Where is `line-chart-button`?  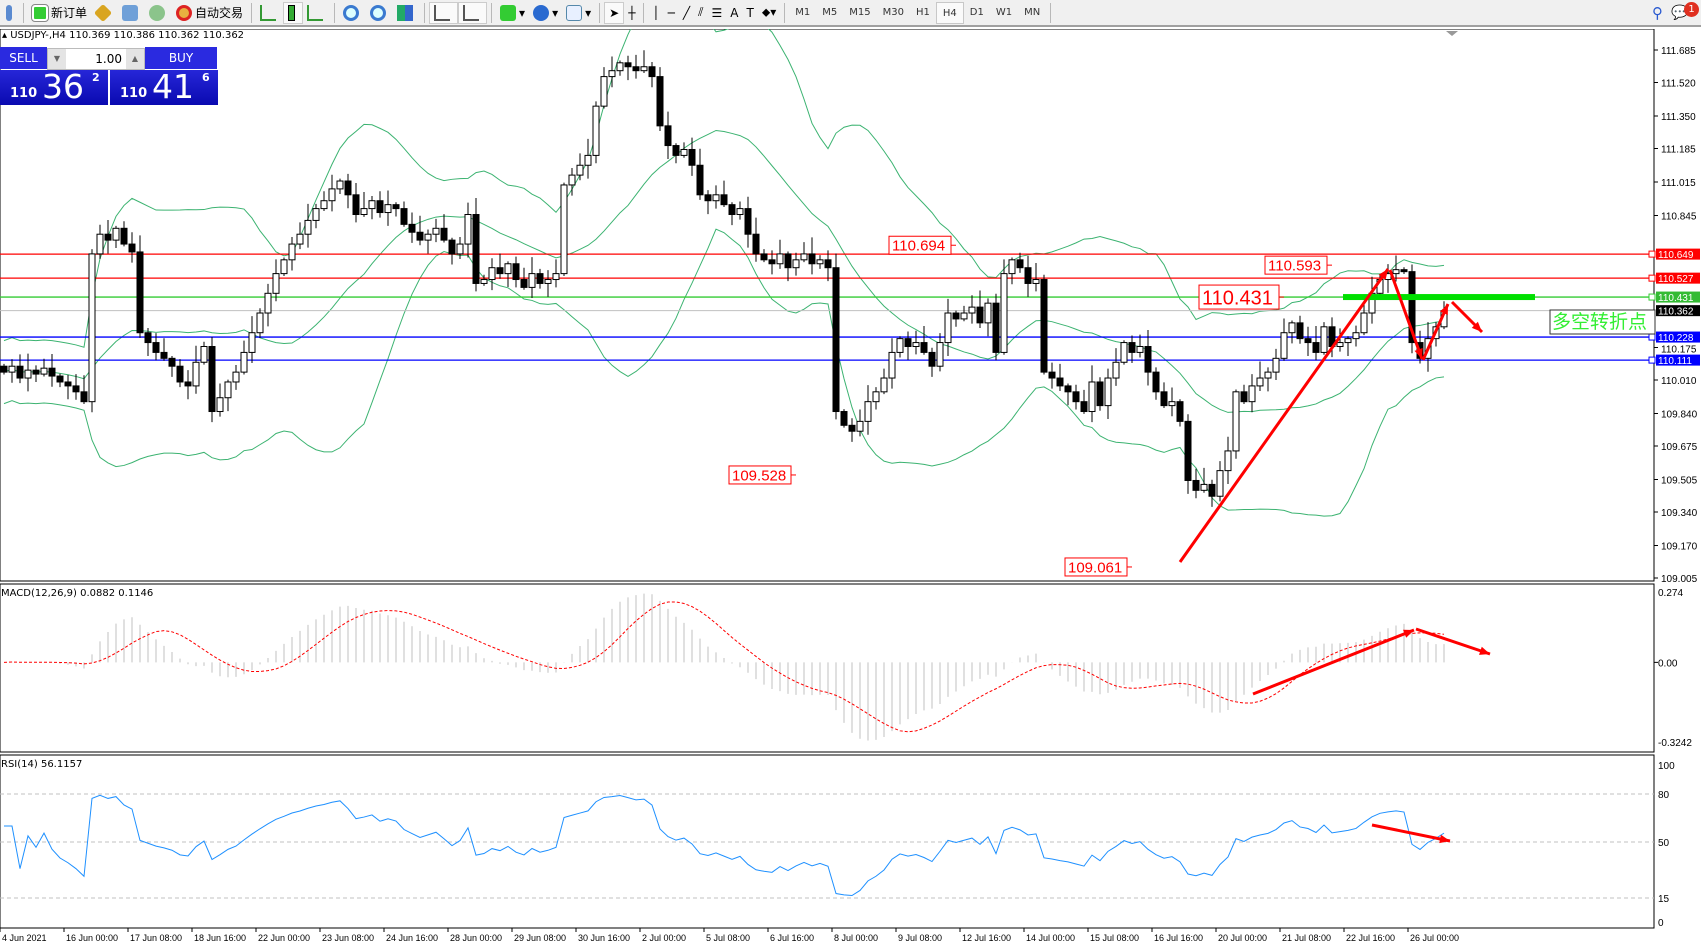
line-chart-button is located at coordinates (316, 13).